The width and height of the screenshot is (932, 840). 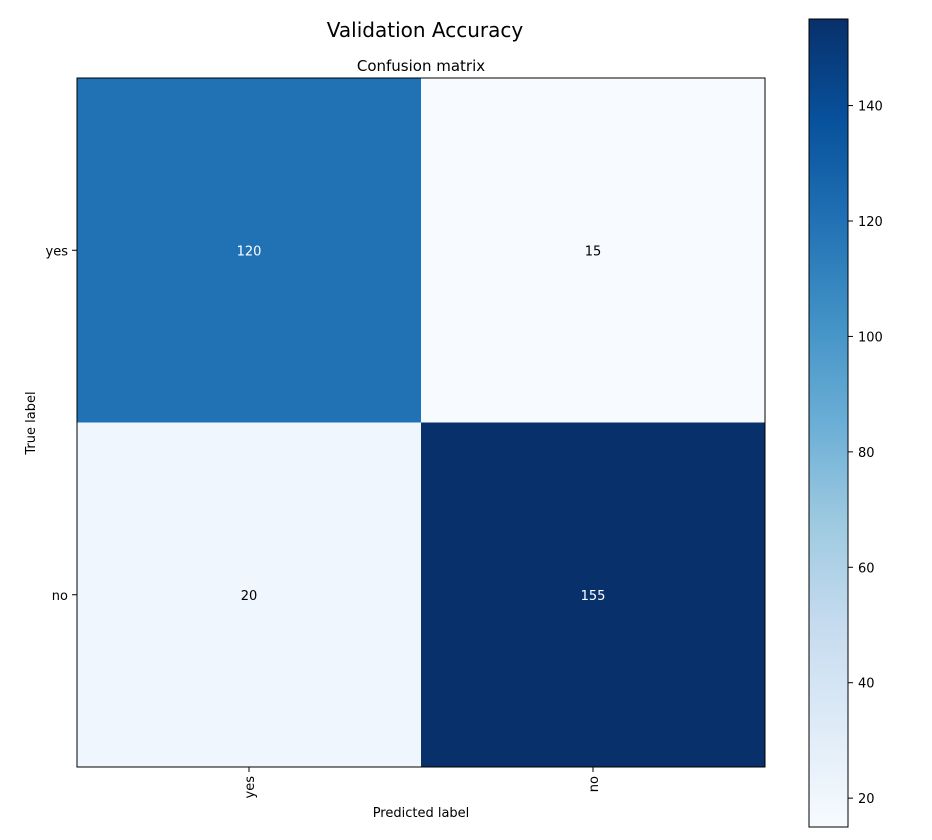 I want to click on y-axis-label: True label, so click(x=31, y=423).